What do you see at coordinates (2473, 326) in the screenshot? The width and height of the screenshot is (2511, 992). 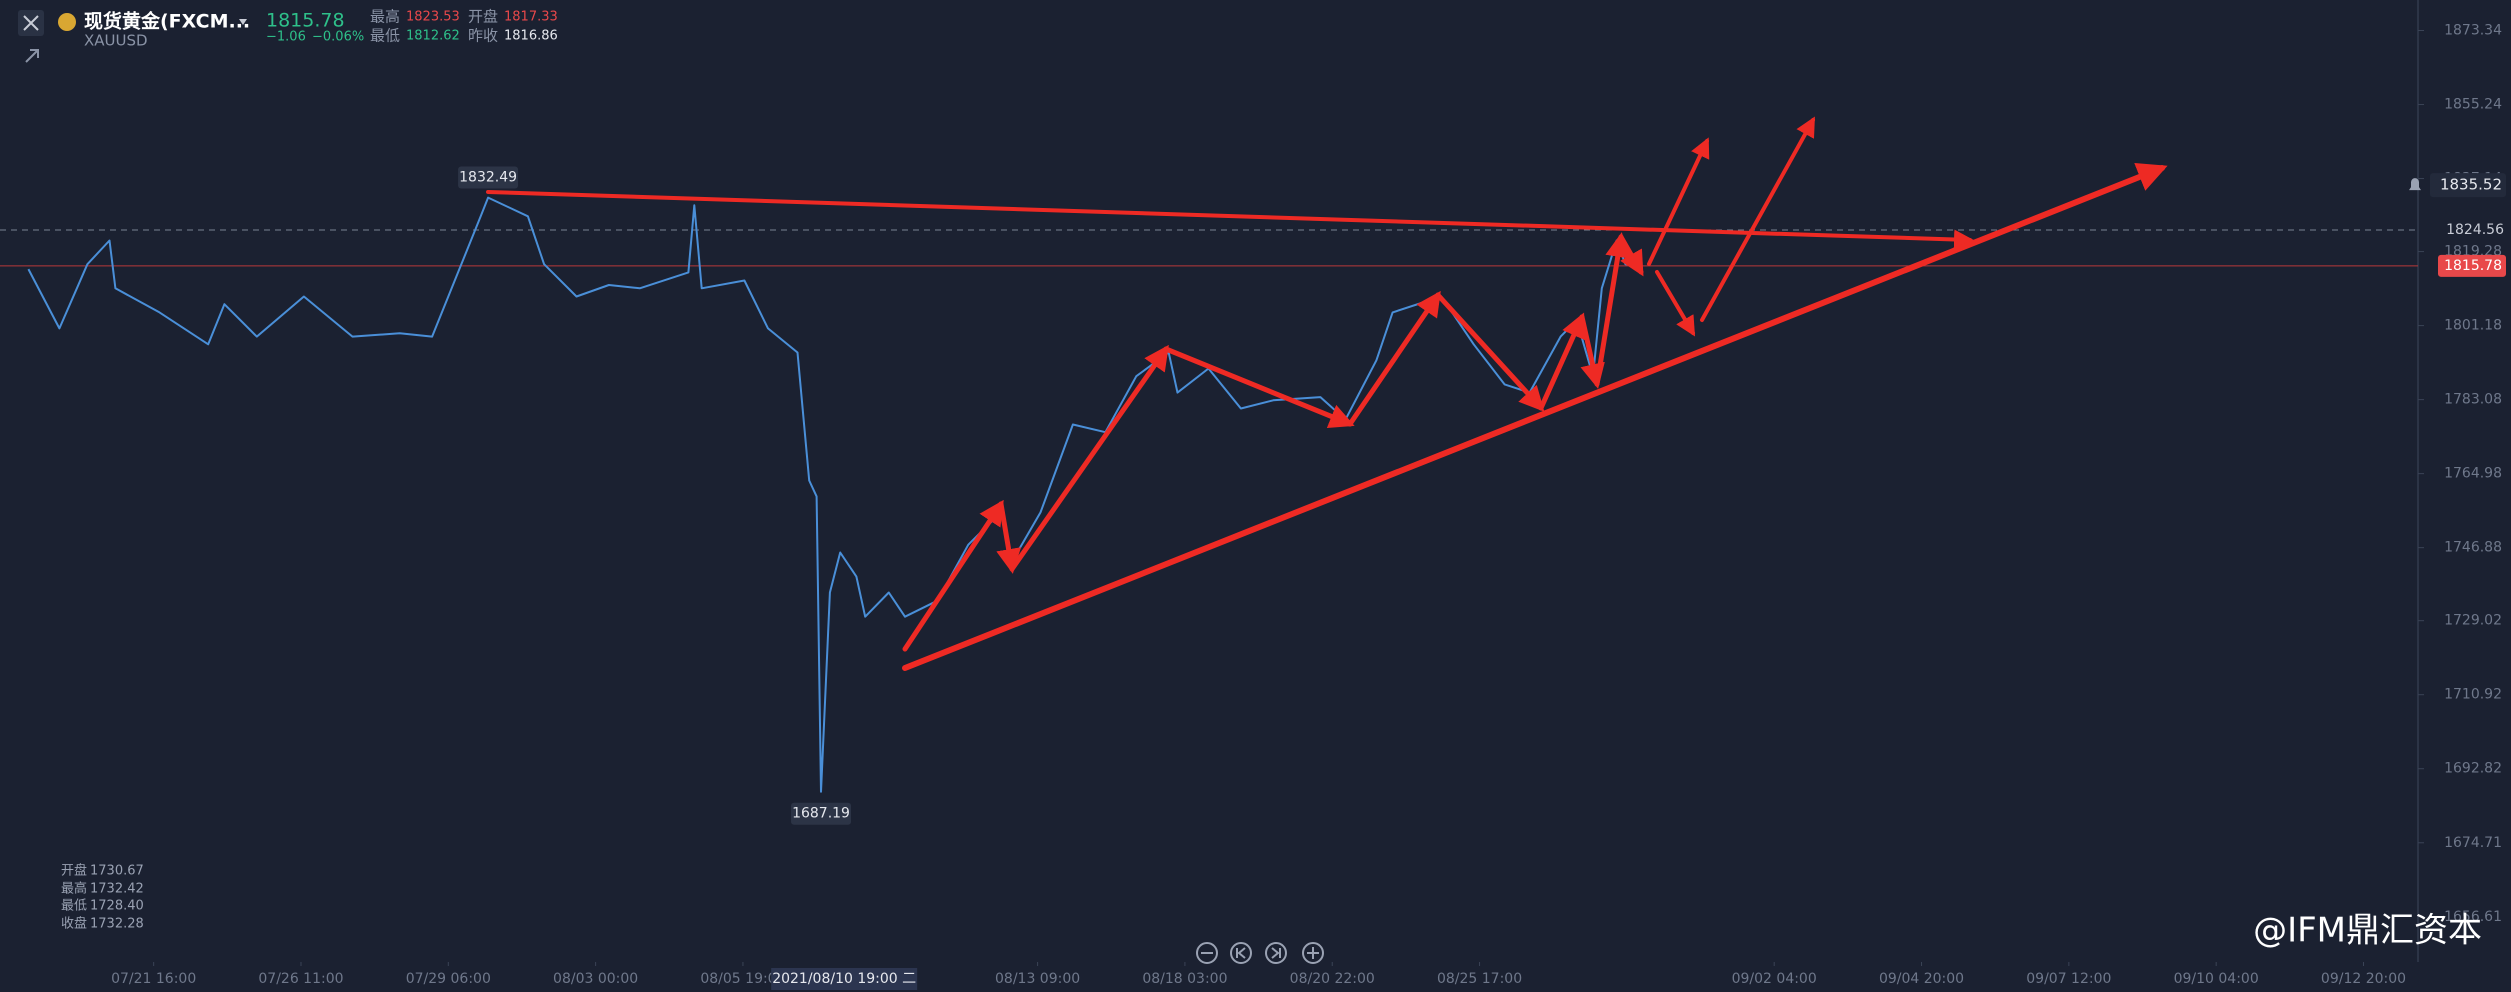 I see `y-tick-label: 1801.18` at bounding box center [2473, 326].